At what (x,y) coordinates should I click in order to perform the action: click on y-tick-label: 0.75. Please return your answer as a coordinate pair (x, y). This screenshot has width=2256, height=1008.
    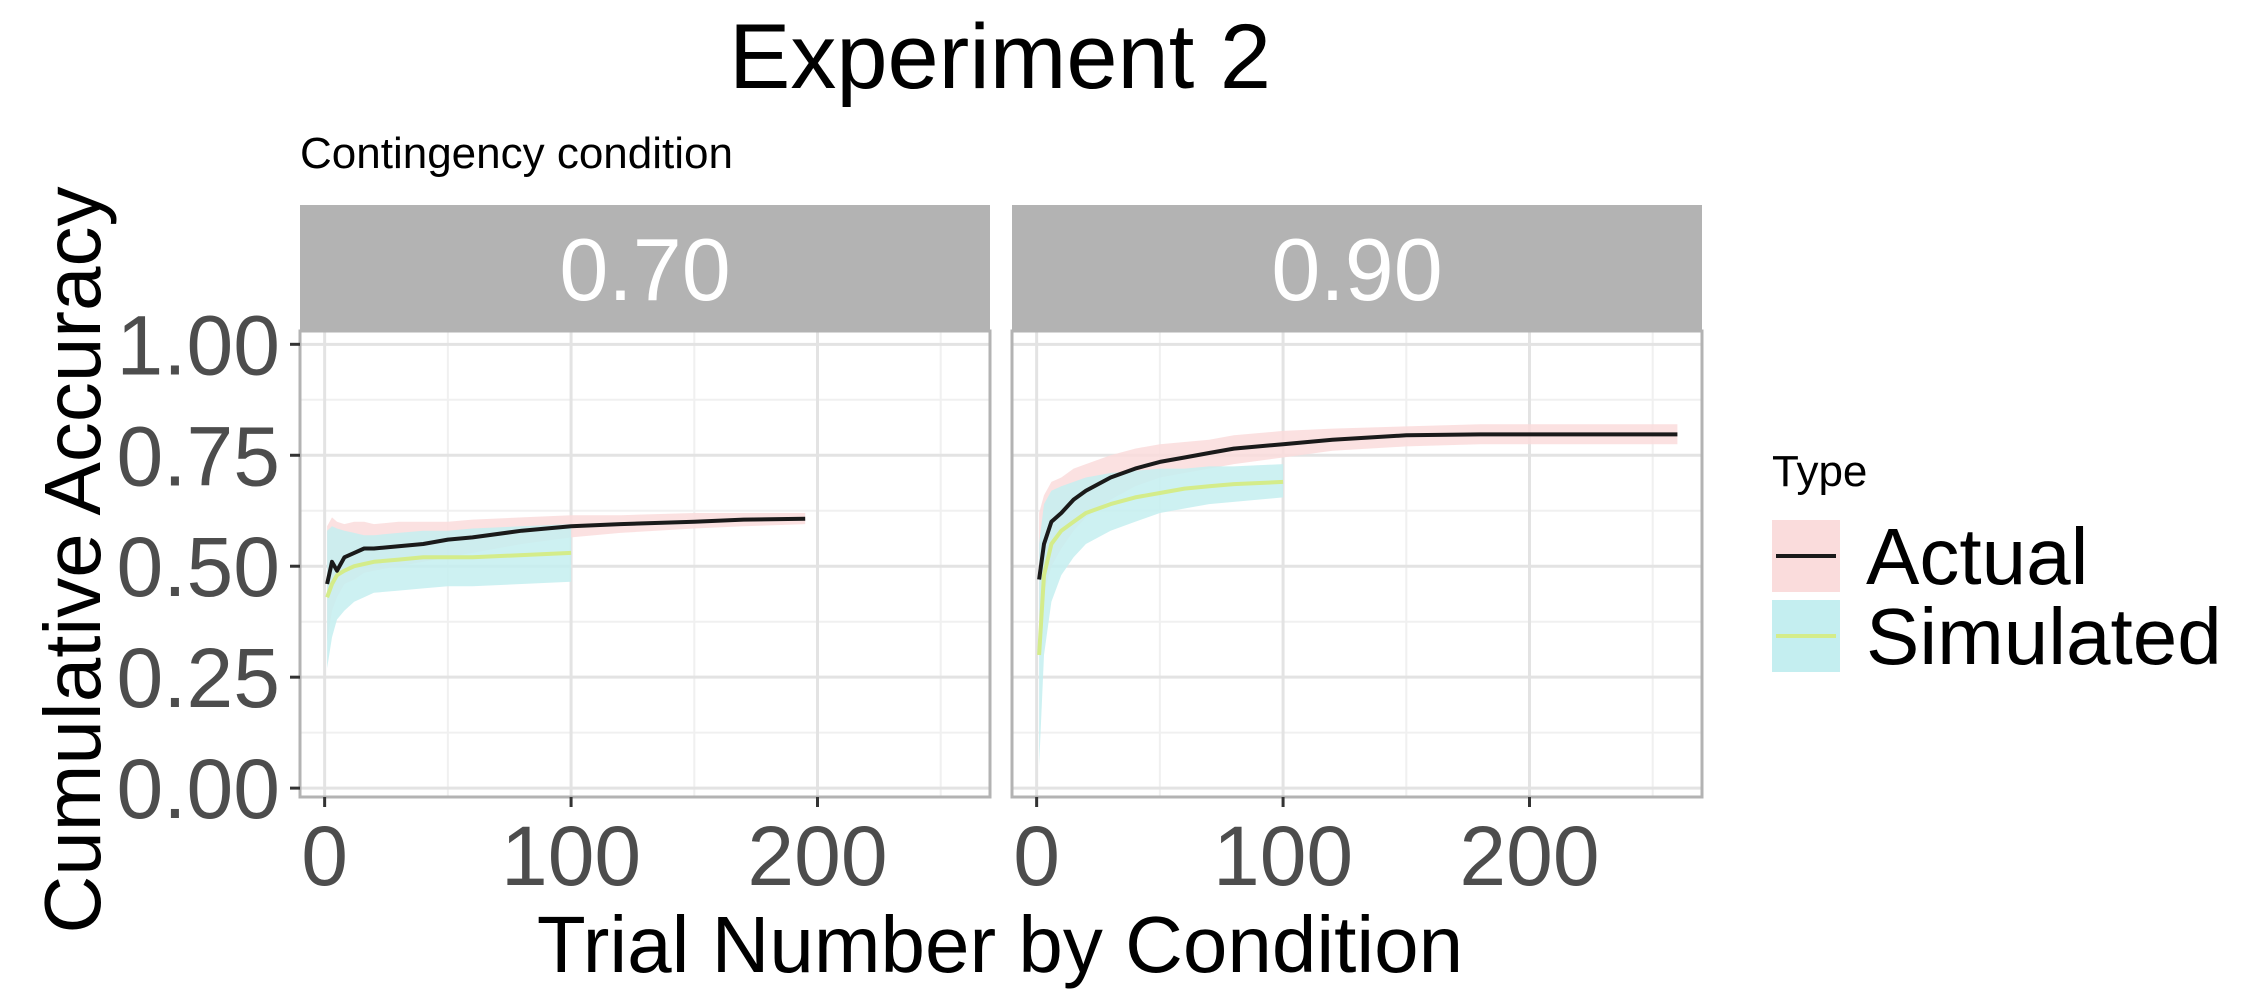
    Looking at the image, I should click on (199, 456).